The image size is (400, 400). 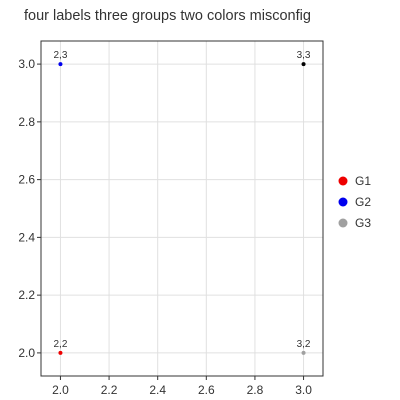 I want to click on x-tick-label: 2.2, so click(x=109, y=390).